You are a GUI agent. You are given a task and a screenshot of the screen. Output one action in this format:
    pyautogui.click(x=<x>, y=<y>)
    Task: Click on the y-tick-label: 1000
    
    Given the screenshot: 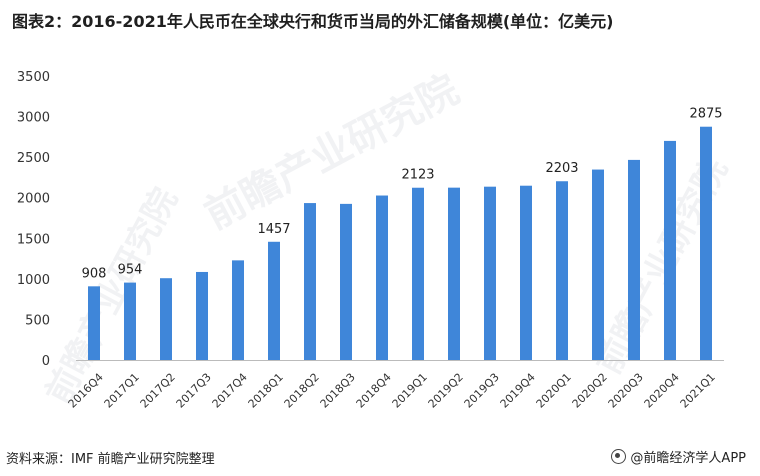 What is the action you would take?
    pyautogui.click(x=33, y=280)
    